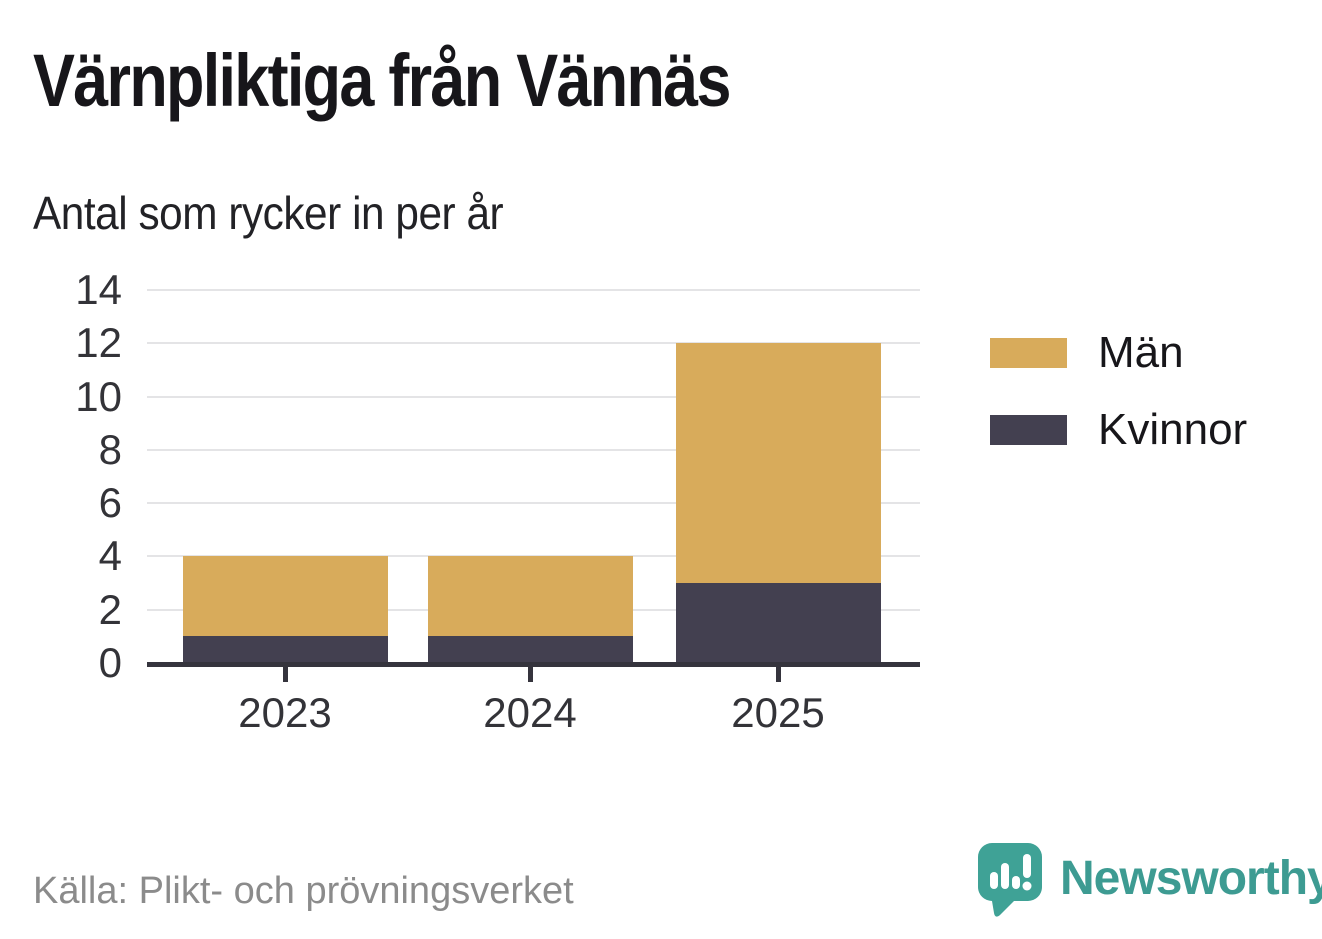 This screenshot has height=939, width=1322. I want to click on y-axis-label: 4, so click(110, 556).